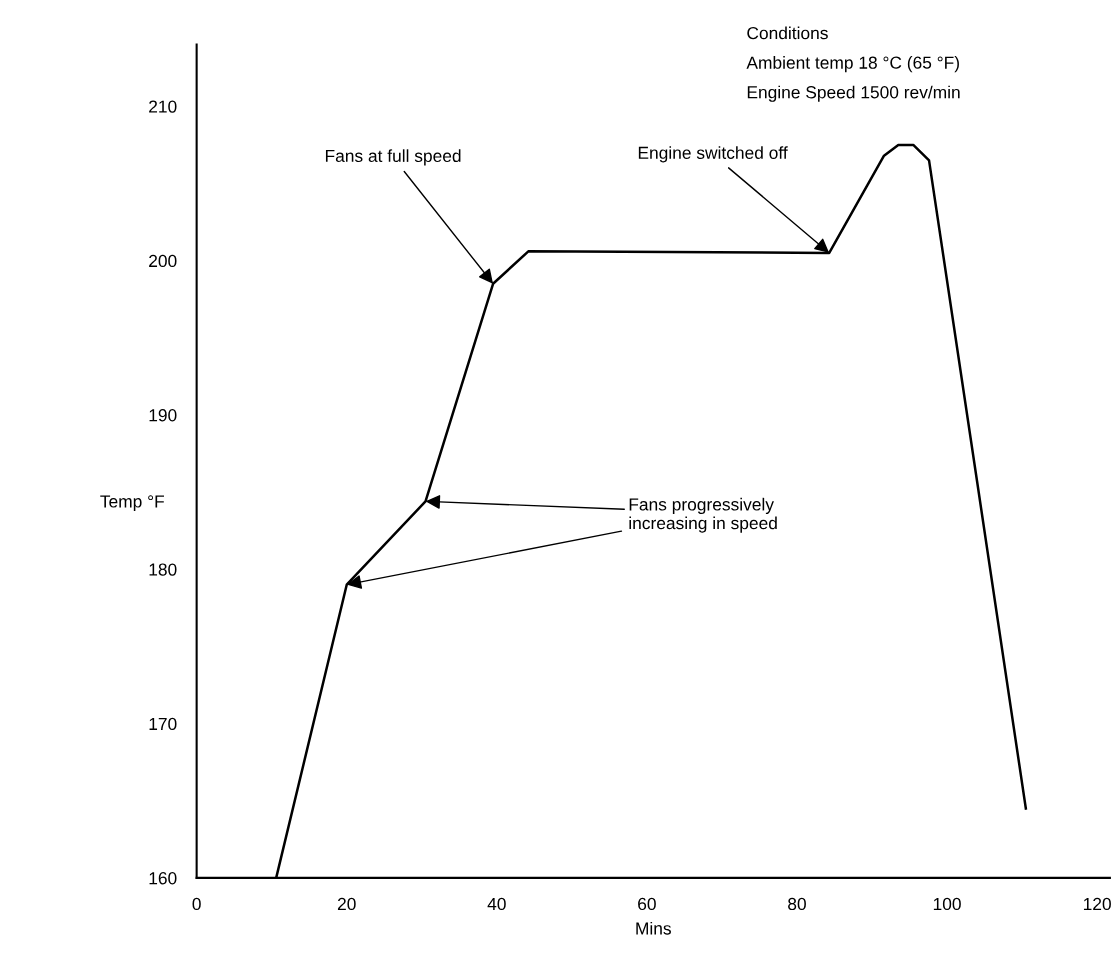  What do you see at coordinates (947, 904) in the screenshot?
I see `x-tick-label: 100` at bounding box center [947, 904].